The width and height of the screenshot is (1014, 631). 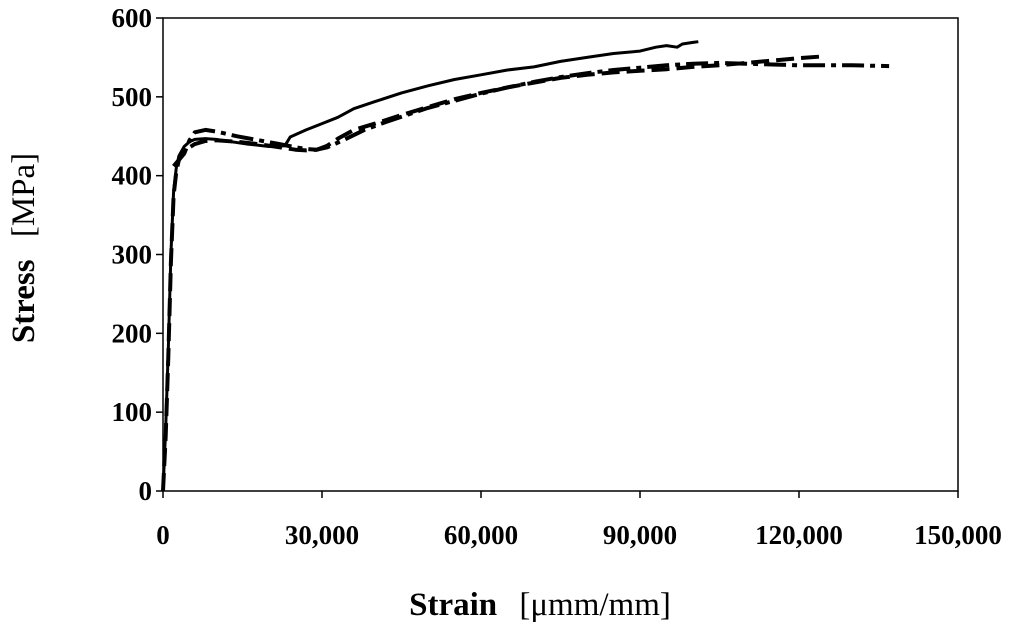 What do you see at coordinates (799, 535) in the screenshot?
I see `x-tick-label: 120,000` at bounding box center [799, 535].